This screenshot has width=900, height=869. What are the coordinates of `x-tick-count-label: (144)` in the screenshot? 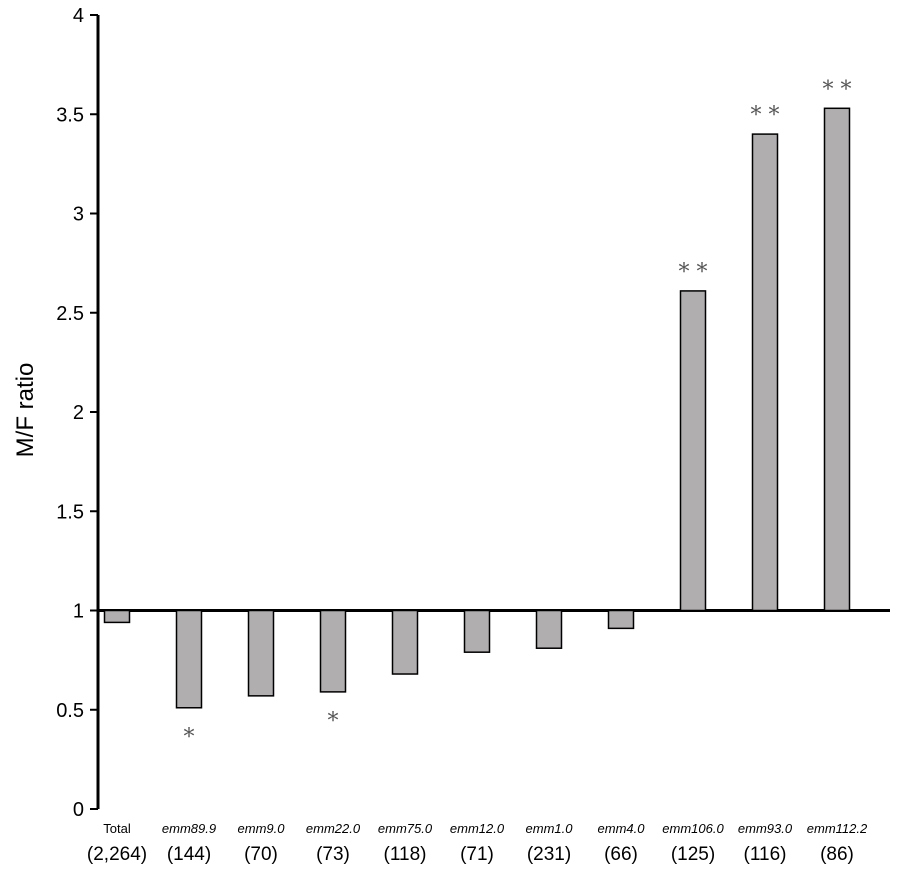 It's located at (189, 854).